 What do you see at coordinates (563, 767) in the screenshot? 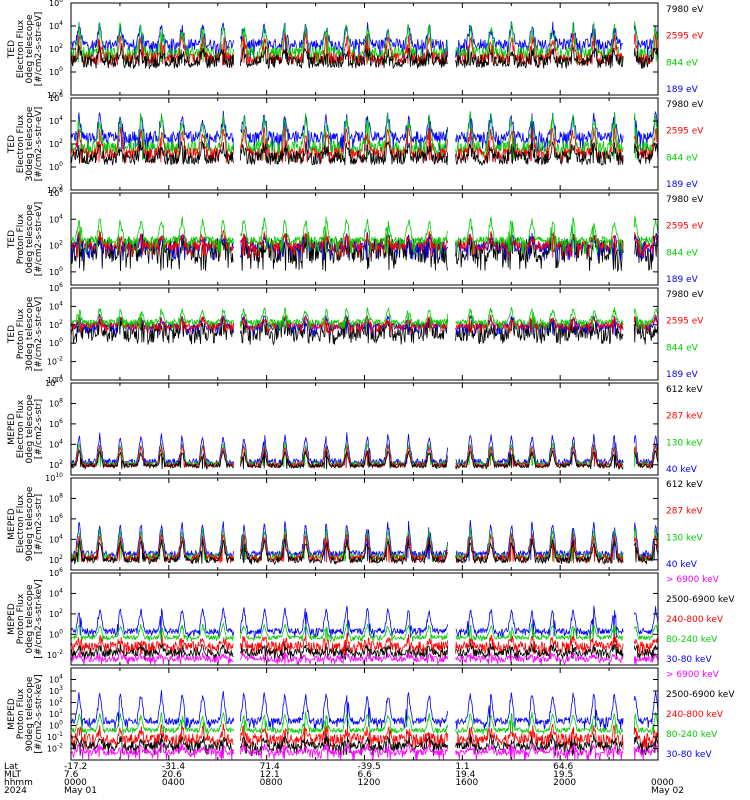
I see `footer-lat-value: 64.6` at bounding box center [563, 767].